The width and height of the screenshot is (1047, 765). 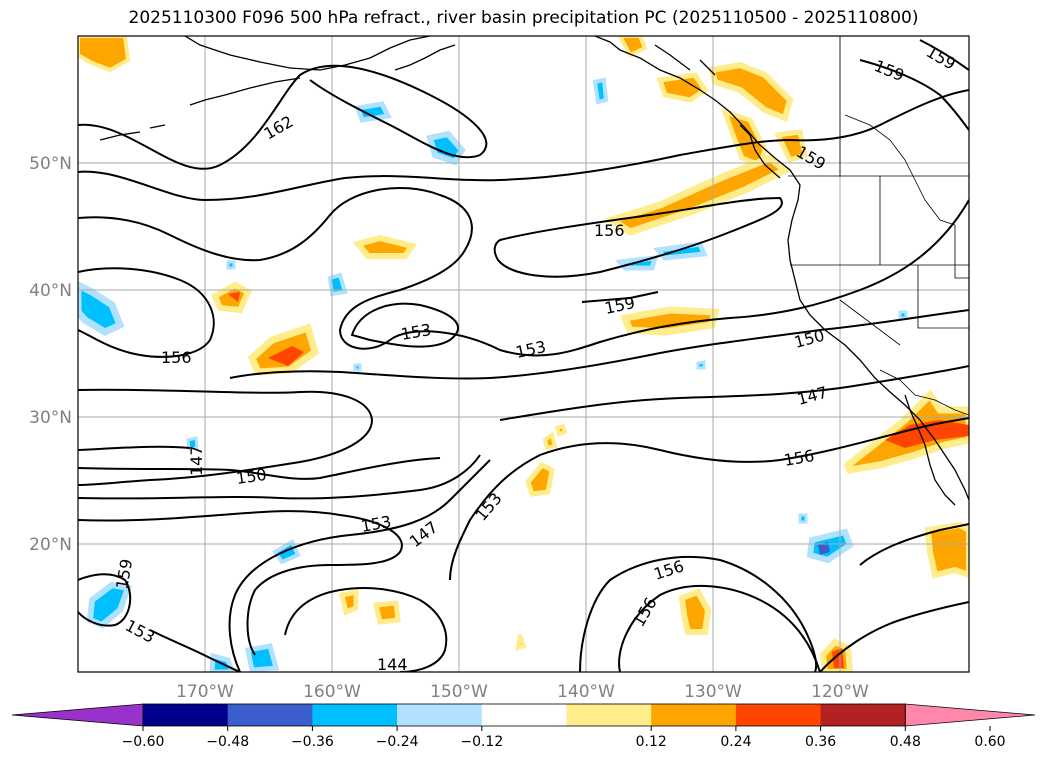 What do you see at coordinates (620, 297) in the screenshot?
I see `contour-159-bar` at bounding box center [620, 297].